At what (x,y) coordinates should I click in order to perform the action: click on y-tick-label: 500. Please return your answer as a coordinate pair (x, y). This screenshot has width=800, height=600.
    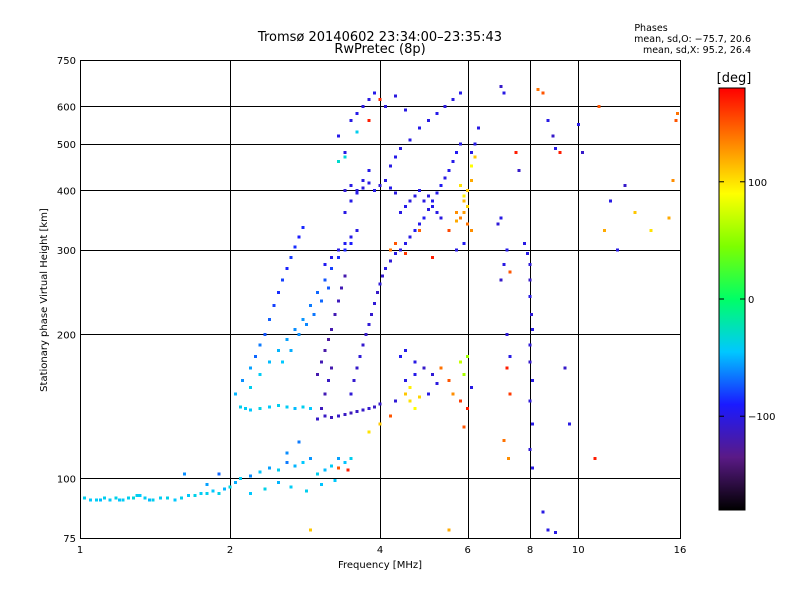
    Looking at the image, I should click on (66, 145).